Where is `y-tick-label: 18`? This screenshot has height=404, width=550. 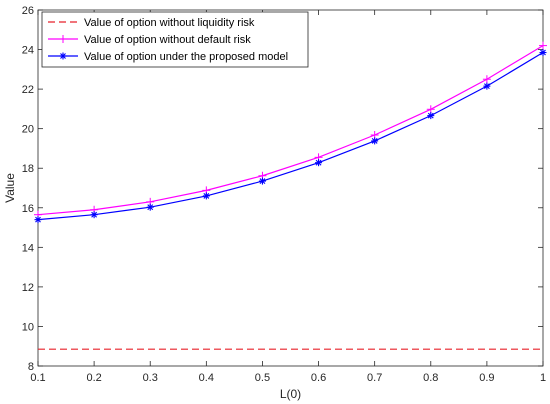 y-tick-label: 18 is located at coordinates (28, 169).